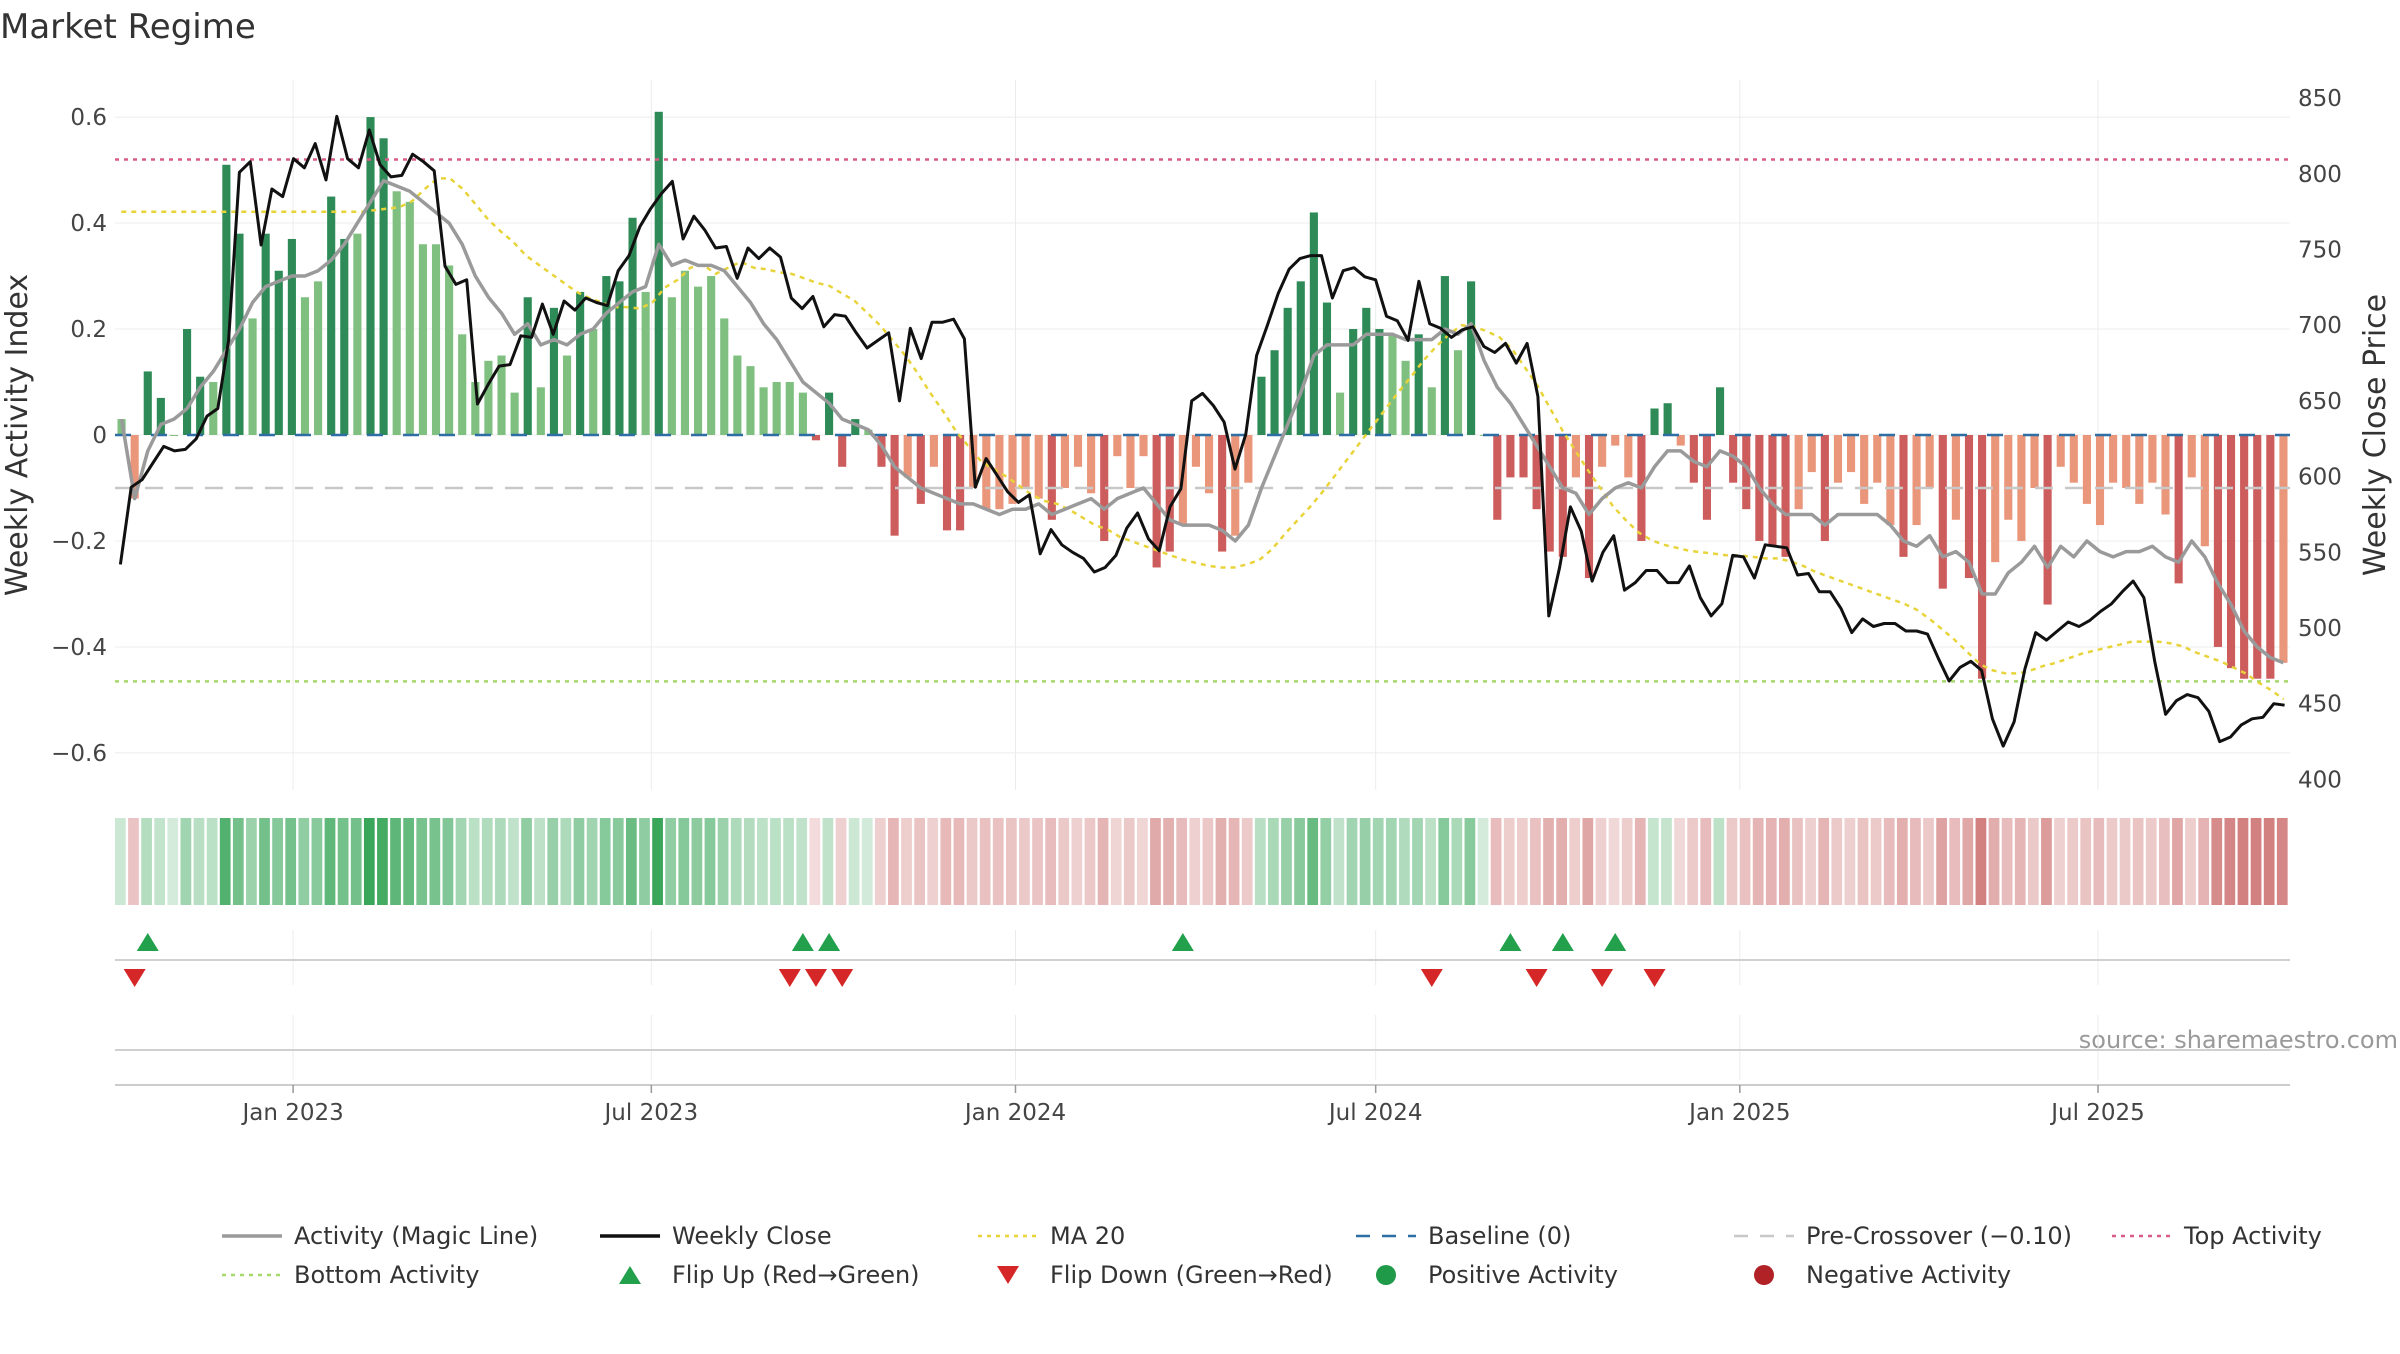  What do you see at coordinates (79, 542) in the screenshot?
I see `y-tick-label: −0.2` at bounding box center [79, 542].